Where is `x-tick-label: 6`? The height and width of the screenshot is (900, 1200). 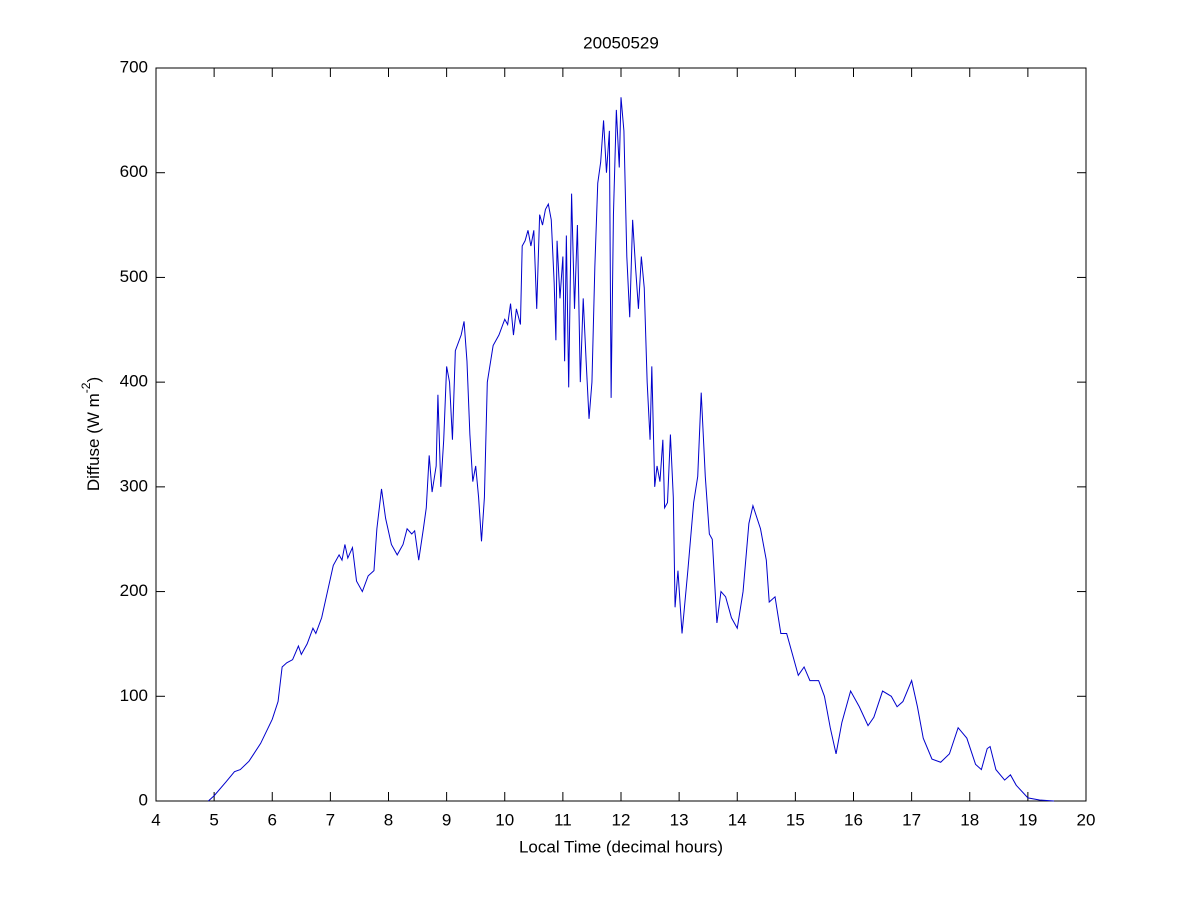
x-tick-label: 6 is located at coordinates (272, 819).